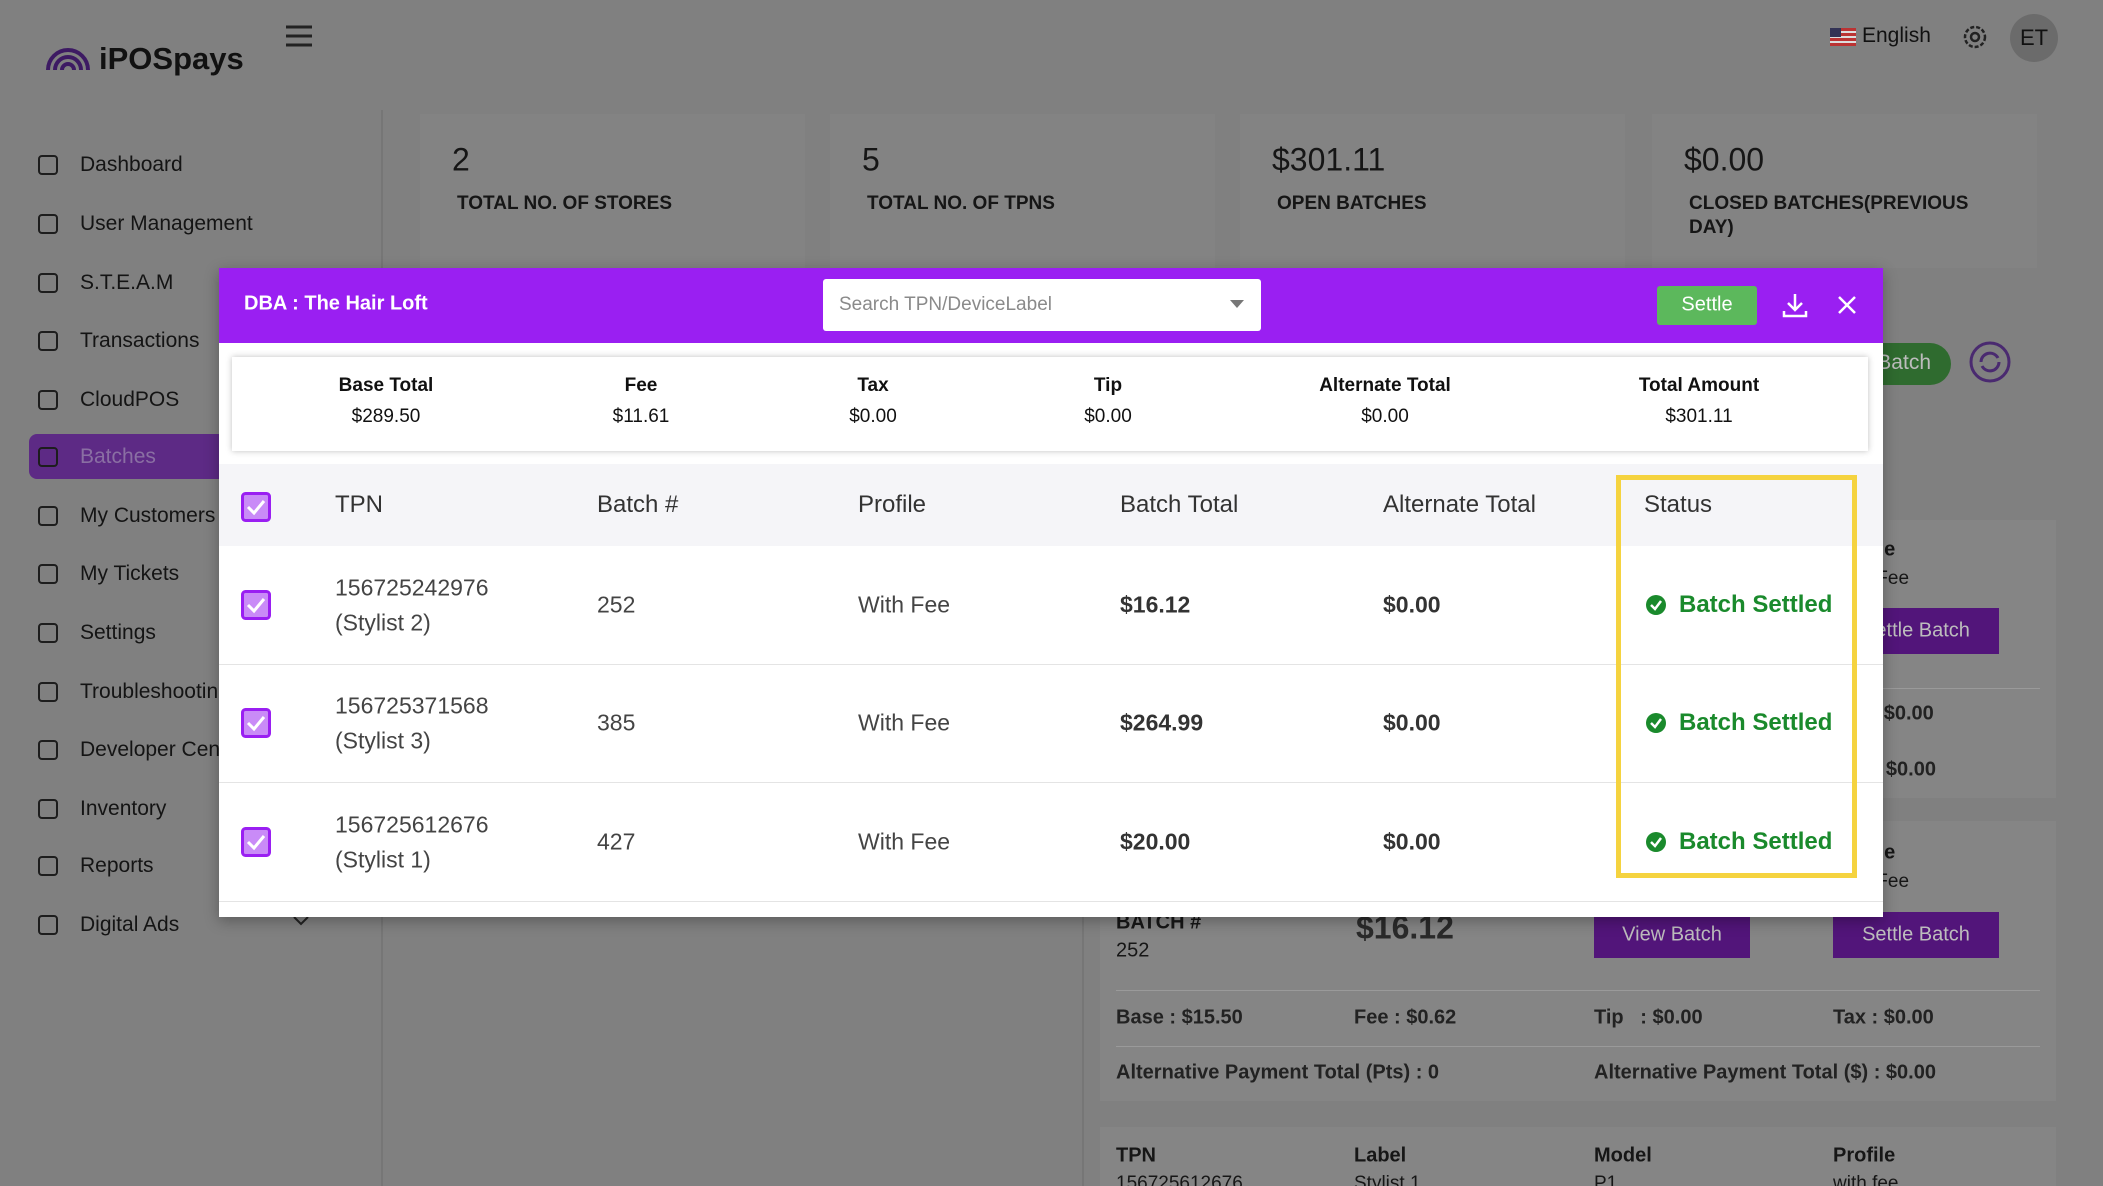 The width and height of the screenshot is (2103, 1186). Describe the element at coordinates (118, 632) in the screenshot. I see `sidebar-item: Settings` at that location.